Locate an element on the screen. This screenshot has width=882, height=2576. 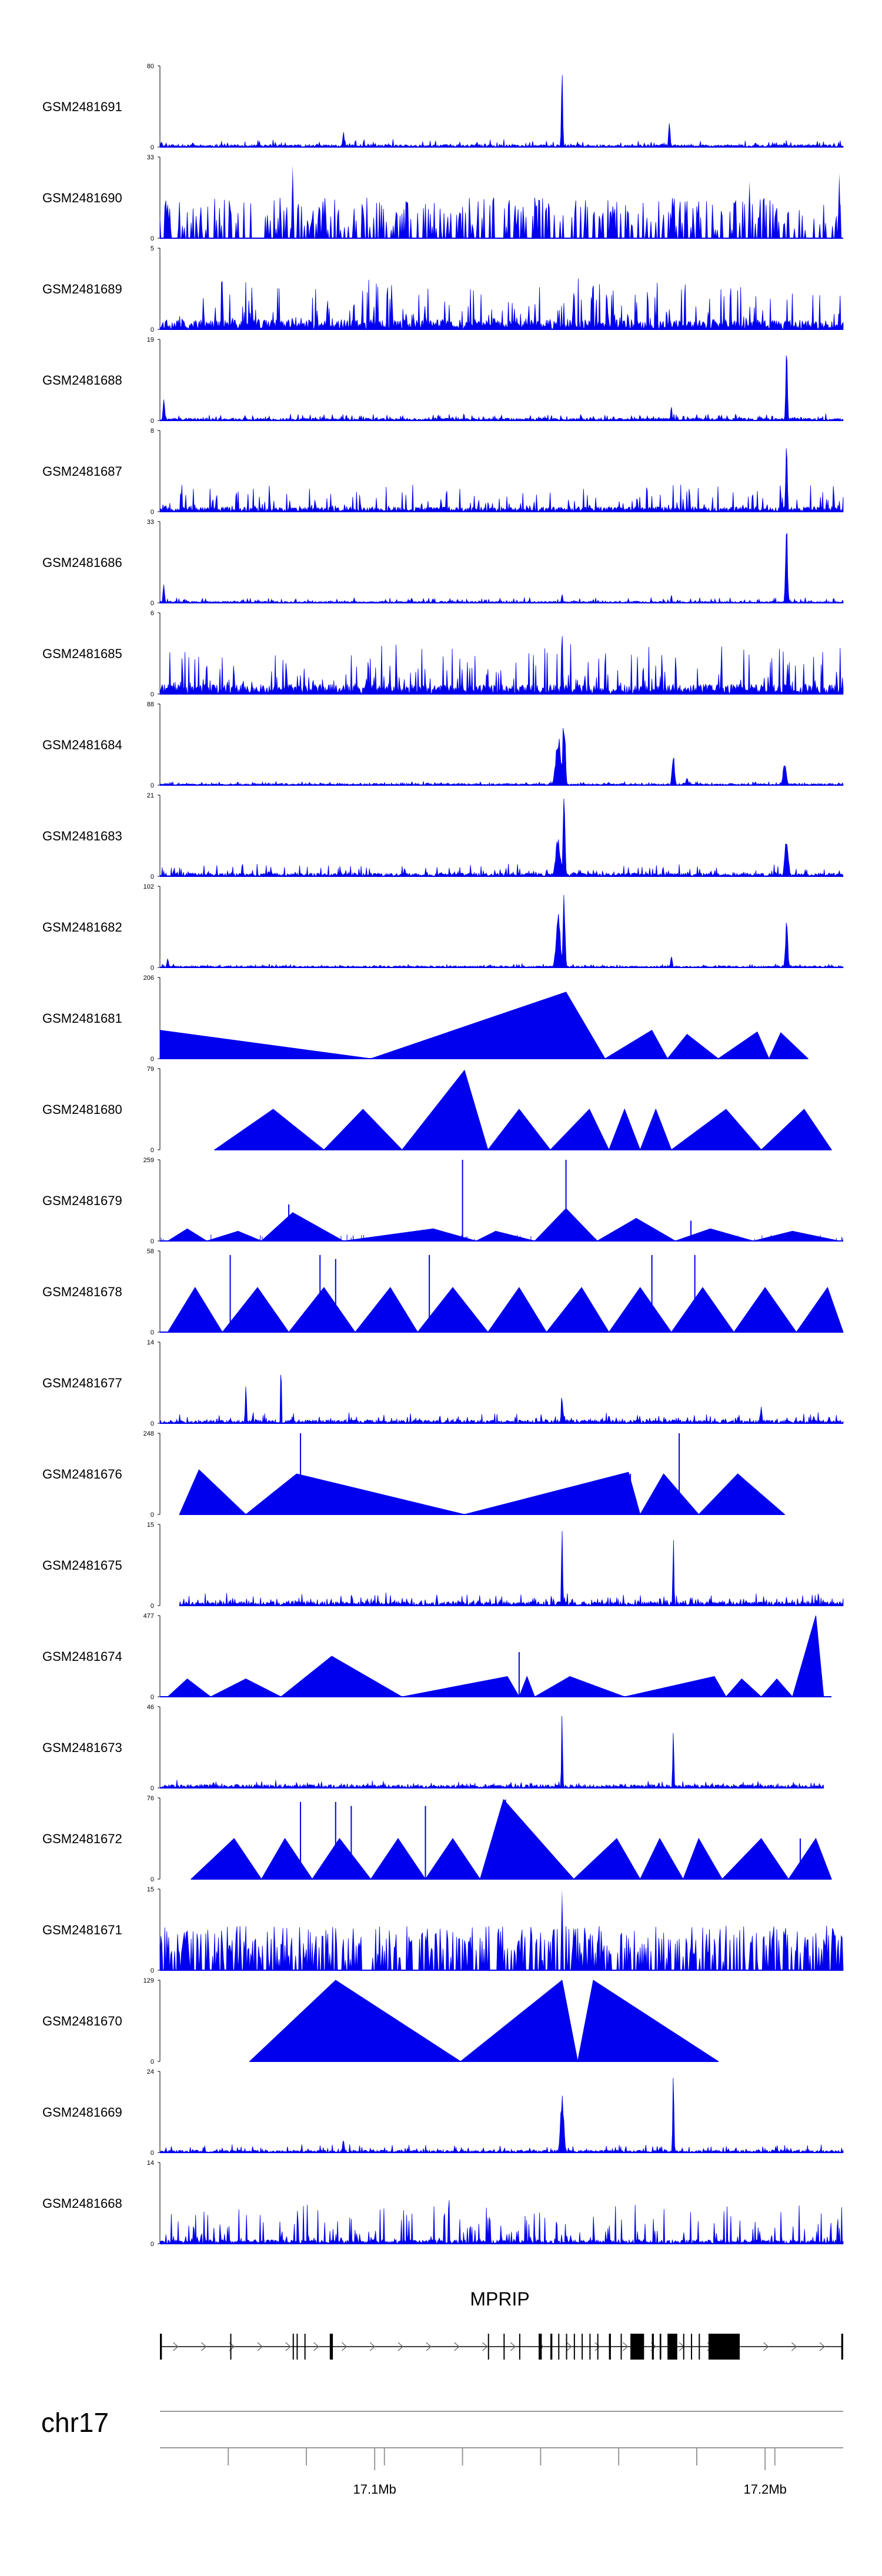
y-tick-label-max: 76 is located at coordinates (150, 1798).